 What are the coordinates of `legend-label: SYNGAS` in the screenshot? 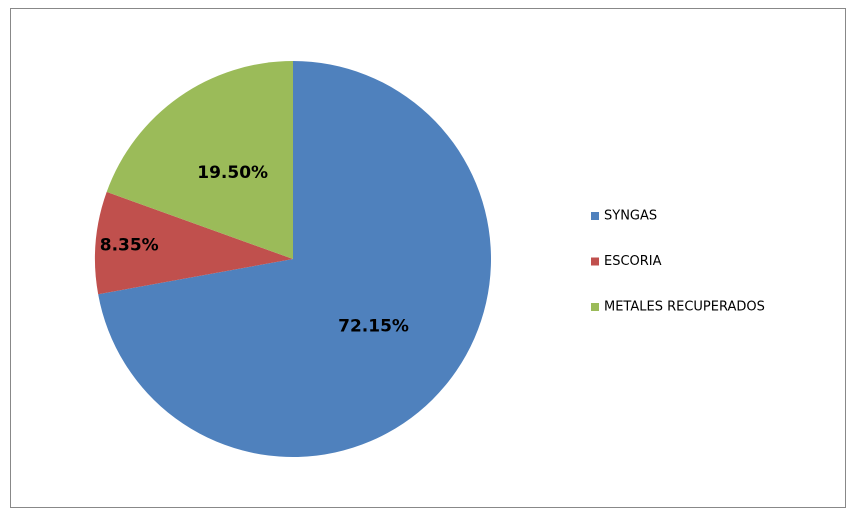 It's located at (630, 216).